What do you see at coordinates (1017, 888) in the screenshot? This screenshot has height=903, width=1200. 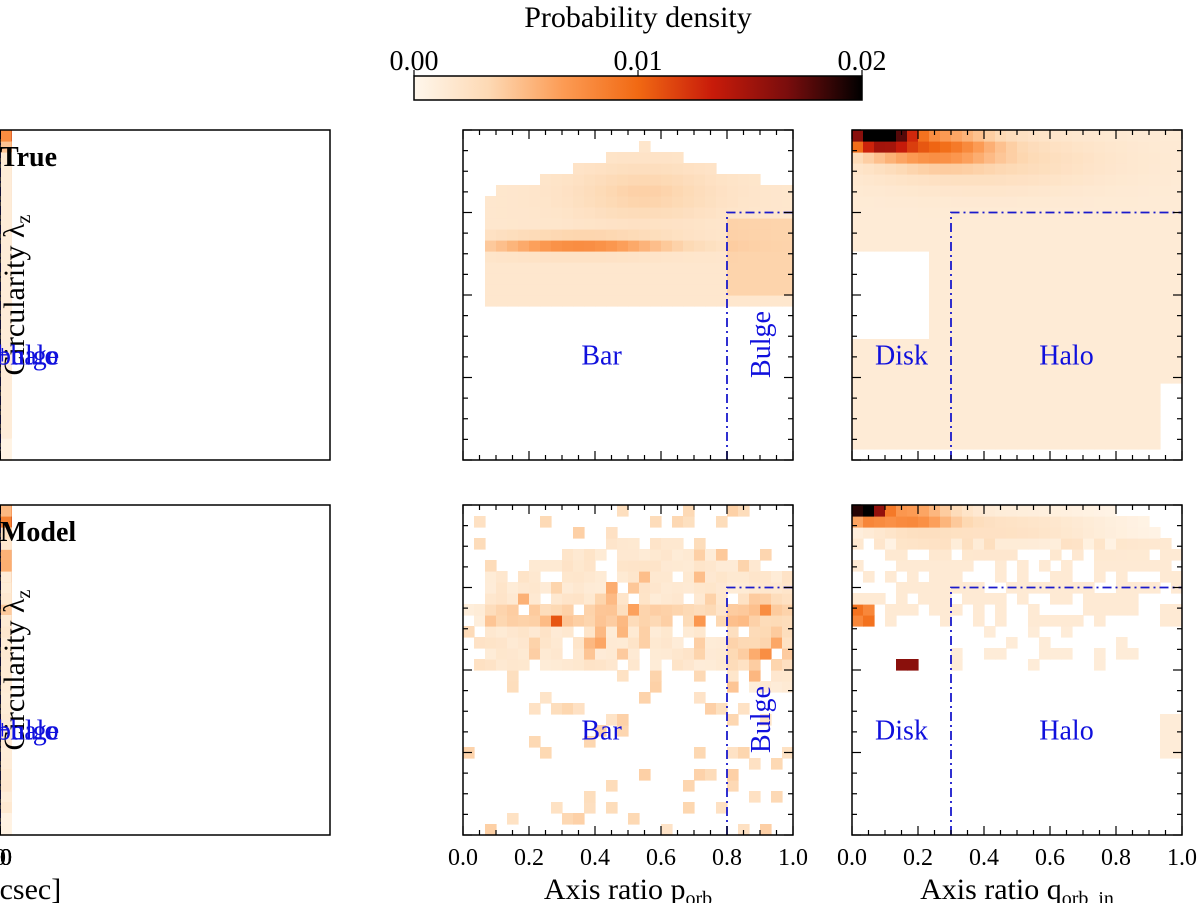 I see `x-axis-label: Axis ratio qorb, in` at bounding box center [1017, 888].